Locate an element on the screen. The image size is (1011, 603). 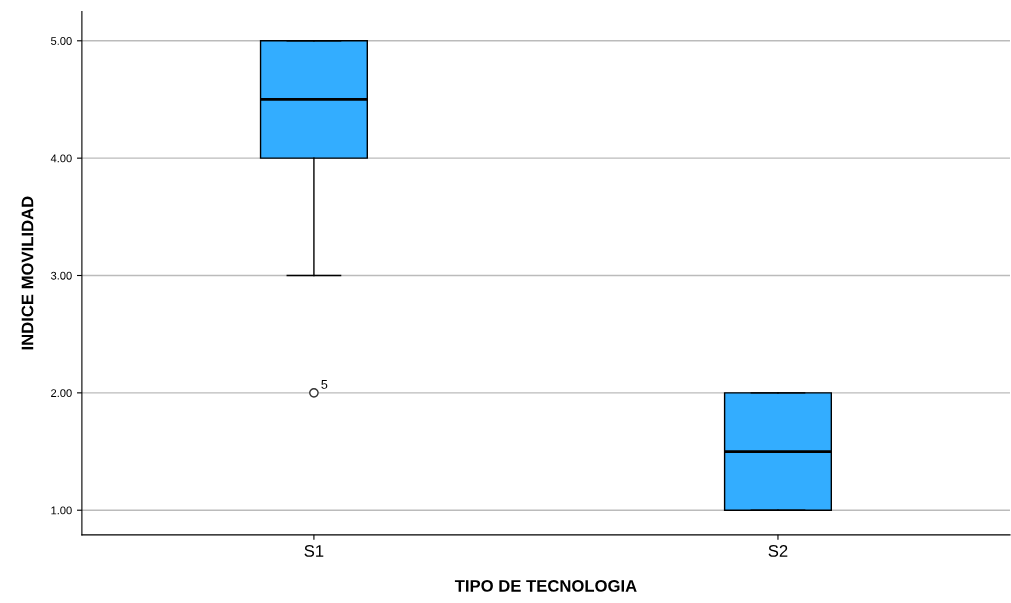
annotation: 5 is located at coordinates (324, 384).